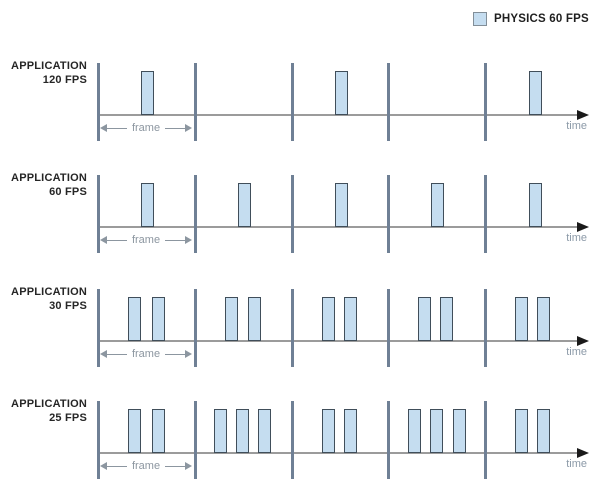  Describe the element at coordinates (64, 80) in the screenshot. I see `row-label-line2: 120 FPS` at that location.